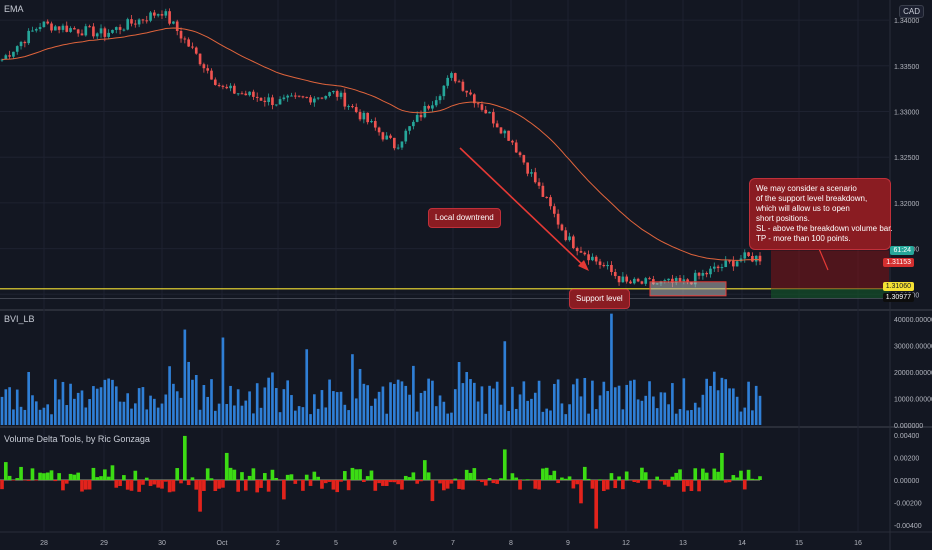 The image size is (932, 550). I want to click on x-tick-label: 15, so click(799, 543).